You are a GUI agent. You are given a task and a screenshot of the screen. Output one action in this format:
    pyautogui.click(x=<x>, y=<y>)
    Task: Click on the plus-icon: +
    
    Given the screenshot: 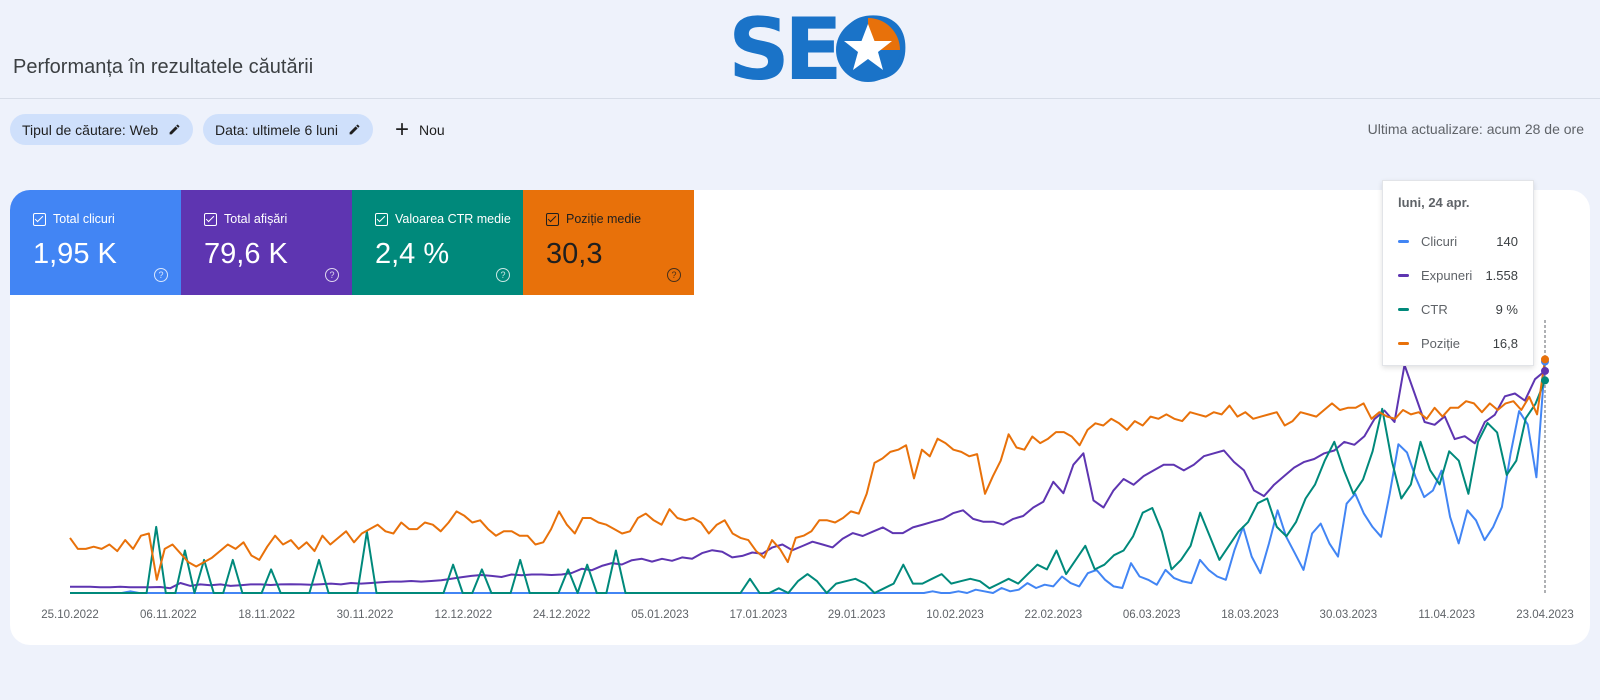 What is the action you would take?
    pyautogui.click(x=402, y=129)
    